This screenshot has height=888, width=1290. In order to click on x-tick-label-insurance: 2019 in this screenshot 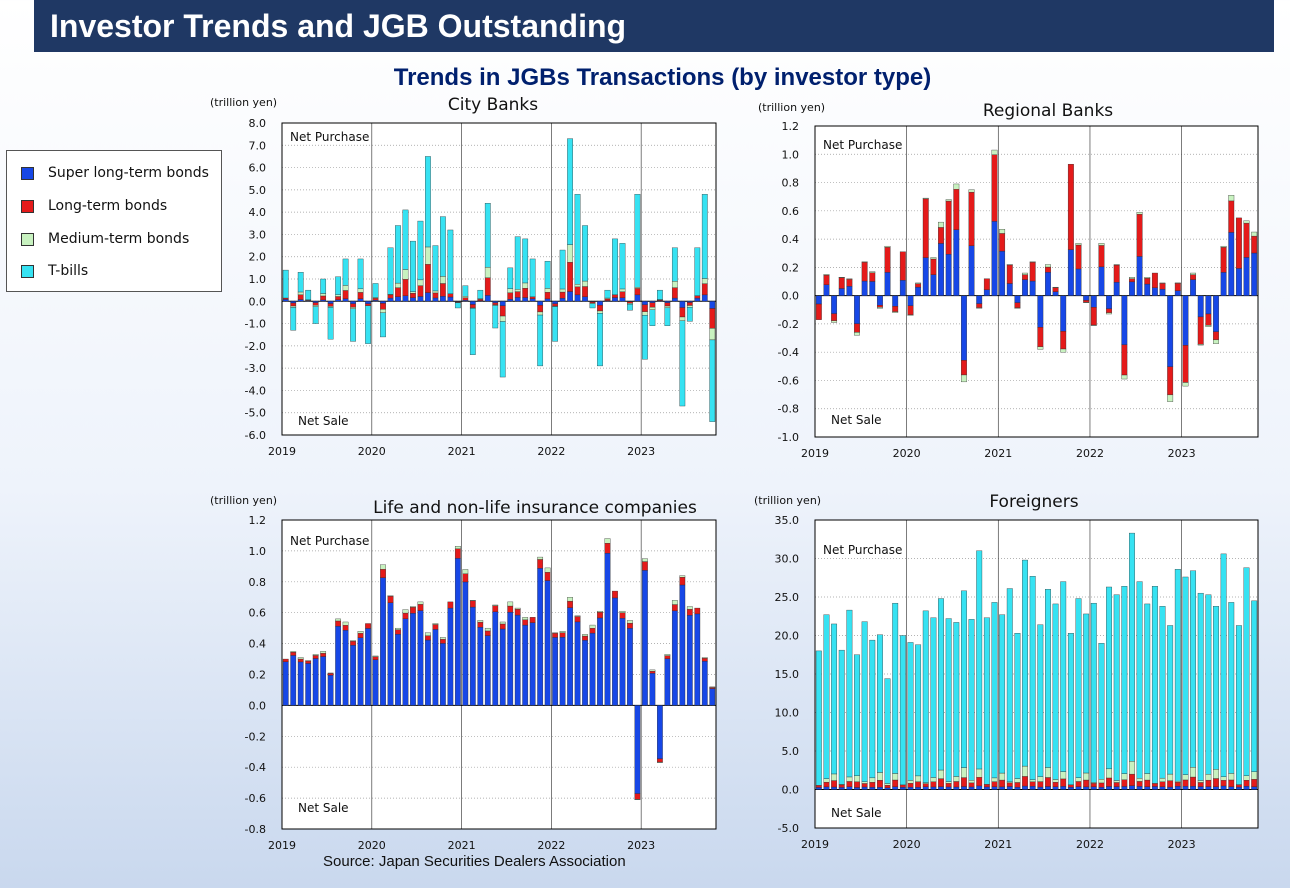, I will do `click(282, 845)`.